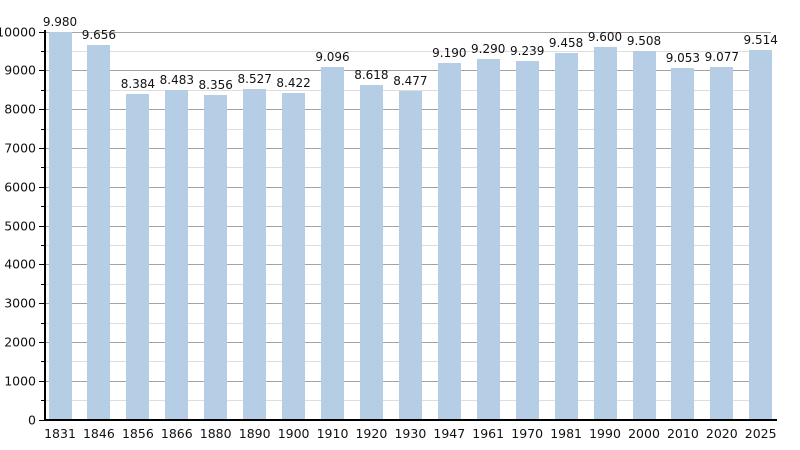  I want to click on y-axis-label-4000: 4000, so click(20, 264).